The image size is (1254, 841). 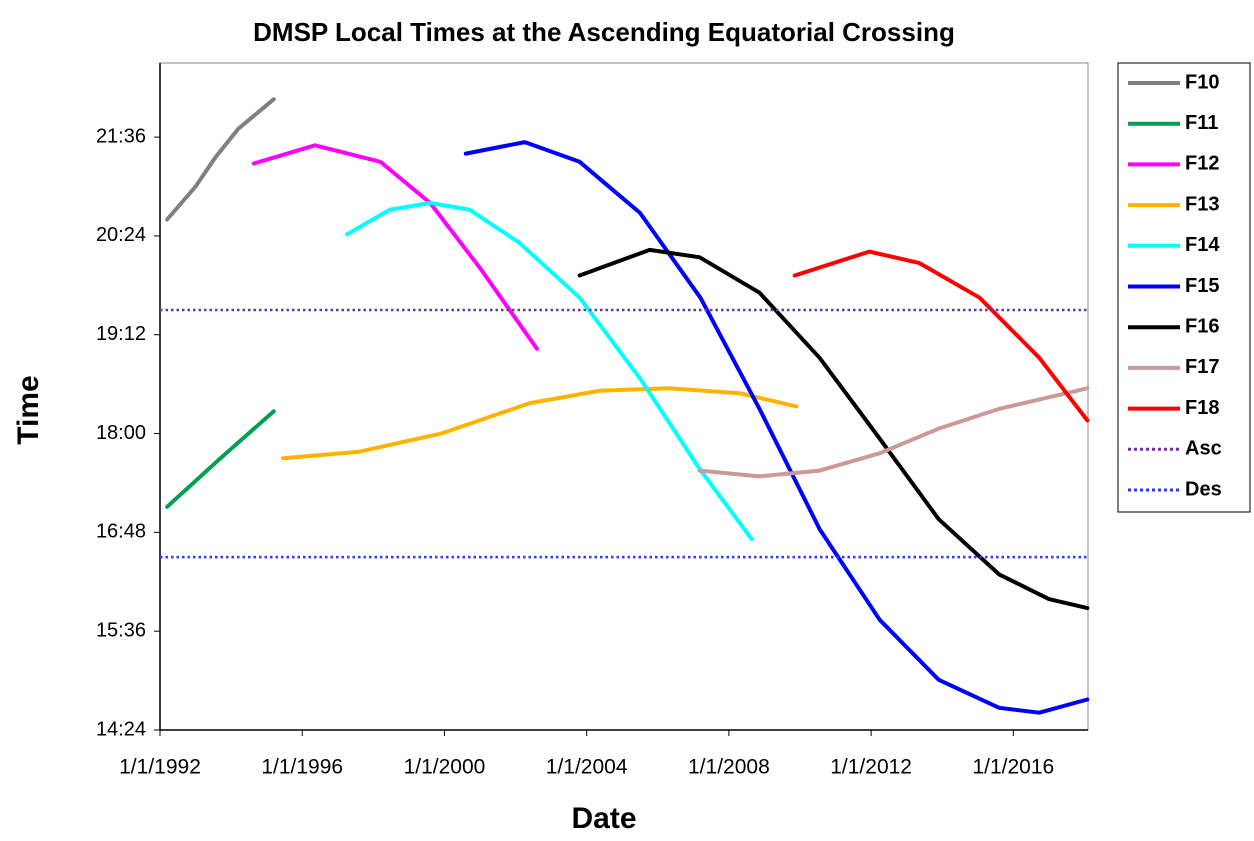 What do you see at coordinates (871, 767) in the screenshot?
I see `x-tick-label: 1/1/2012` at bounding box center [871, 767].